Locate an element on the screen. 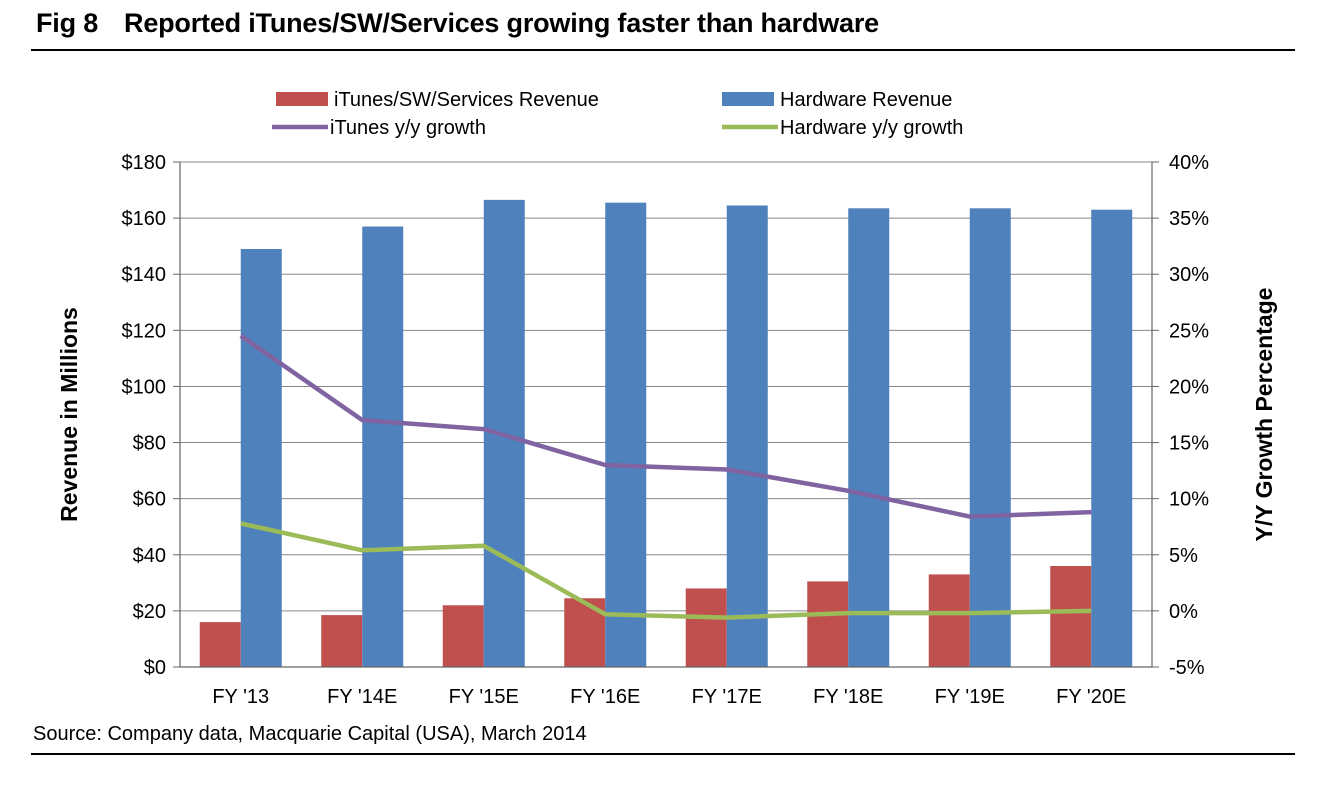 The height and width of the screenshot is (799, 1320). left-tick-label: $180 is located at coordinates (144, 163).